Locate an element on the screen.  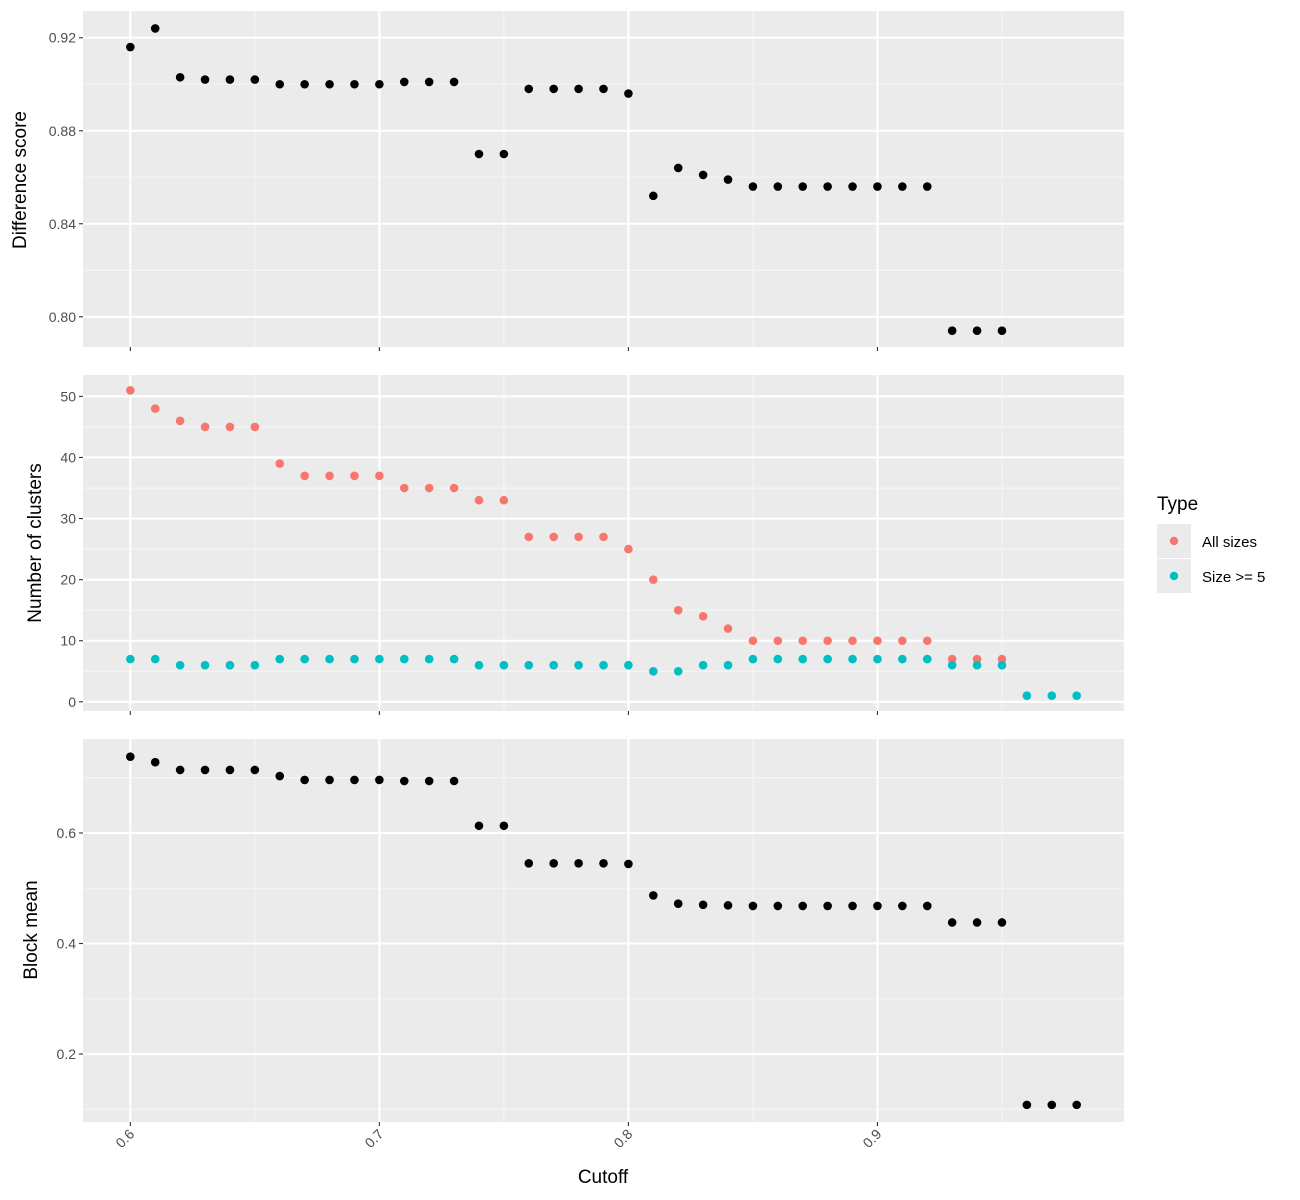
number-of-clusters-y-title: Number of clusters is located at coordinates (35, 542).